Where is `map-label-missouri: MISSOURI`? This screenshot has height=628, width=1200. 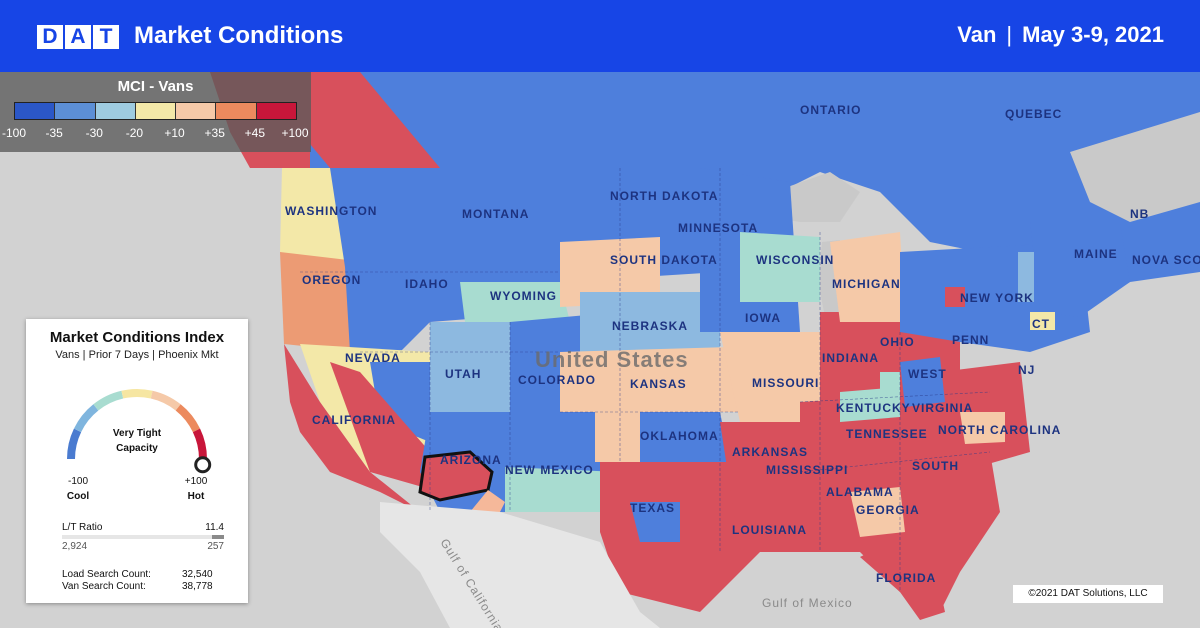 map-label-missouri: MISSOURI is located at coordinates (785, 383).